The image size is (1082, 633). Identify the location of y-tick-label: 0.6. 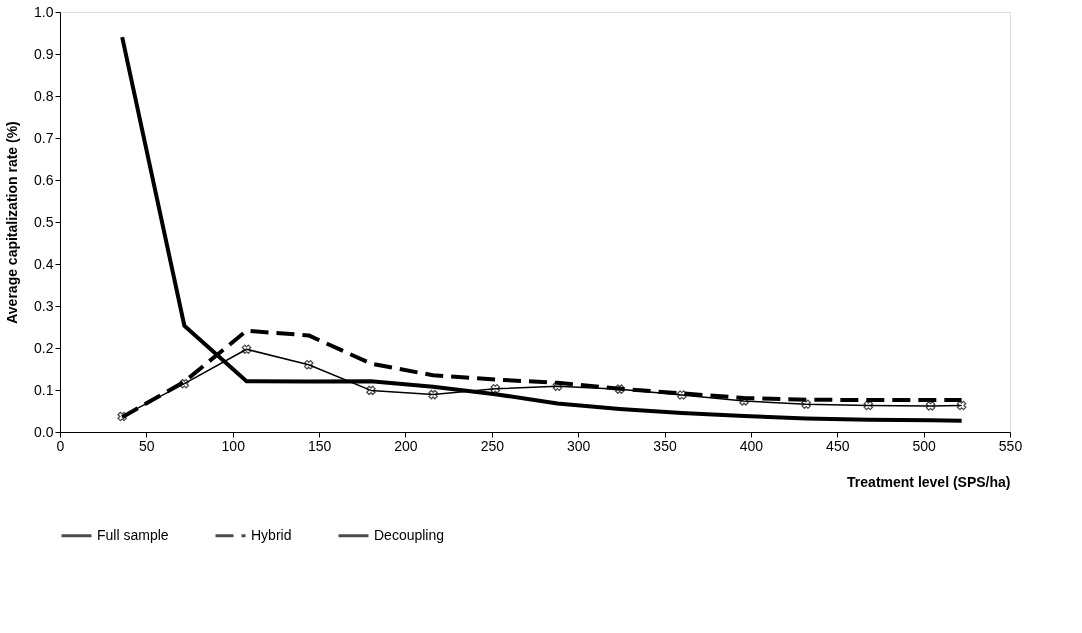
(44, 179).